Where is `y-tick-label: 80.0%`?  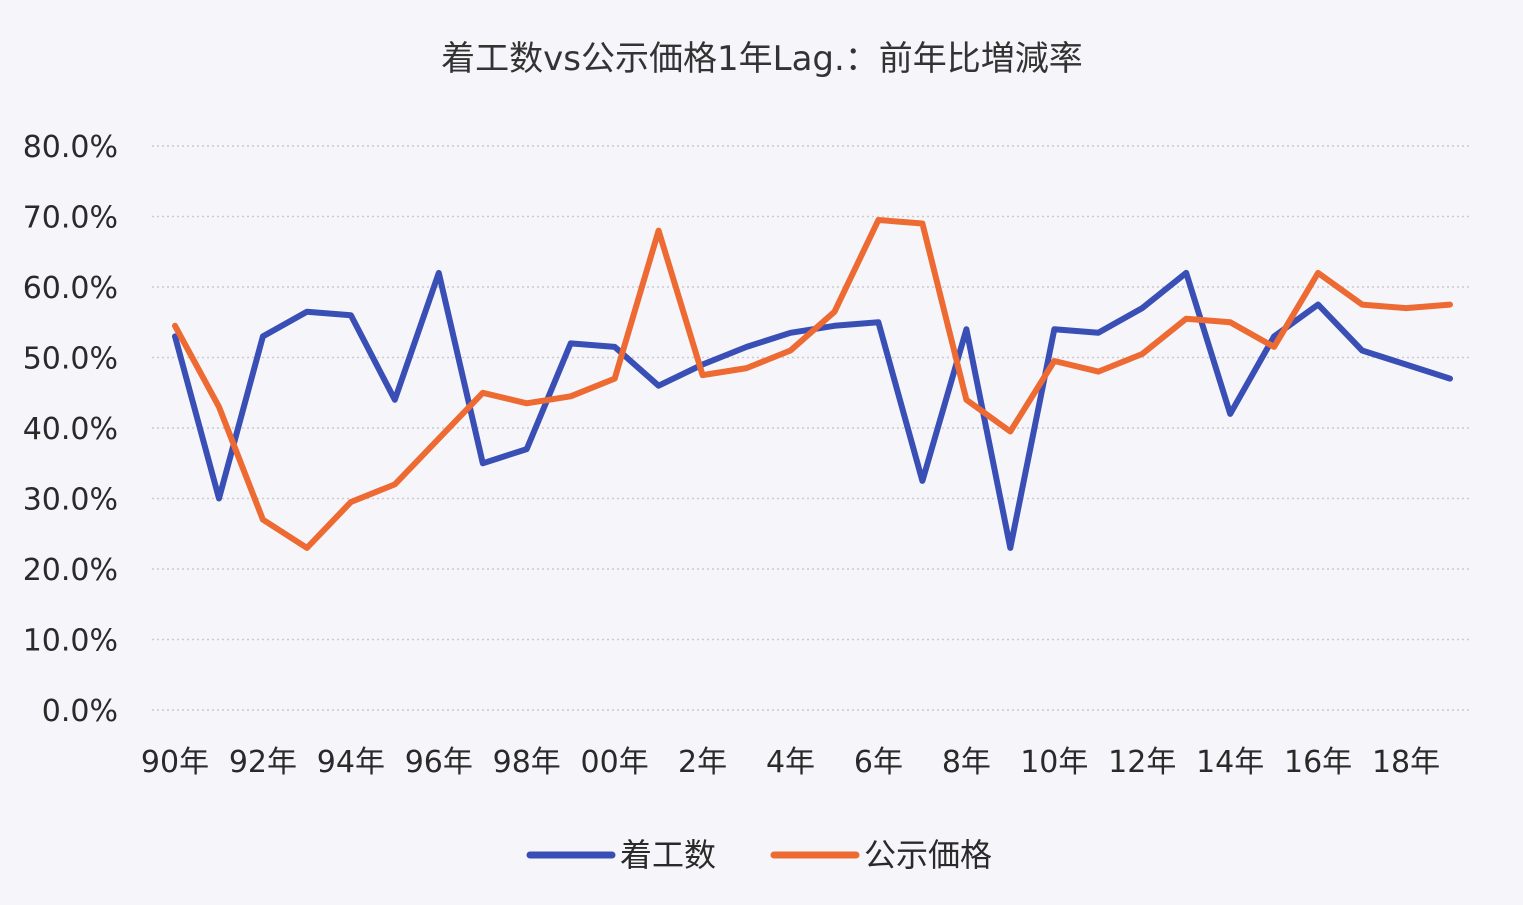
y-tick-label: 80.0% is located at coordinates (70, 147).